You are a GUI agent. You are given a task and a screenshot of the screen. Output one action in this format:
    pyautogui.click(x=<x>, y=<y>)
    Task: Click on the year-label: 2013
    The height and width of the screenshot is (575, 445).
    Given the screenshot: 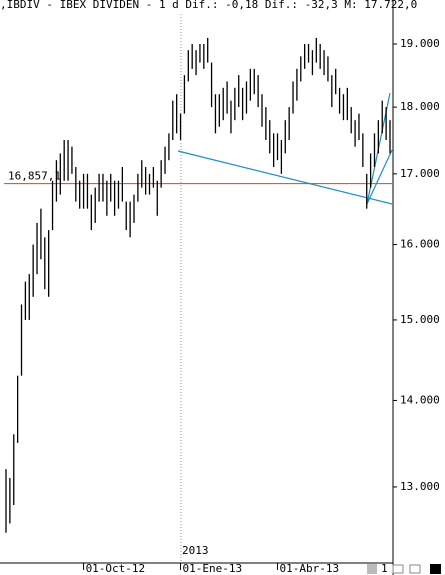 What is the action you would take?
    pyautogui.click(x=195, y=550)
    